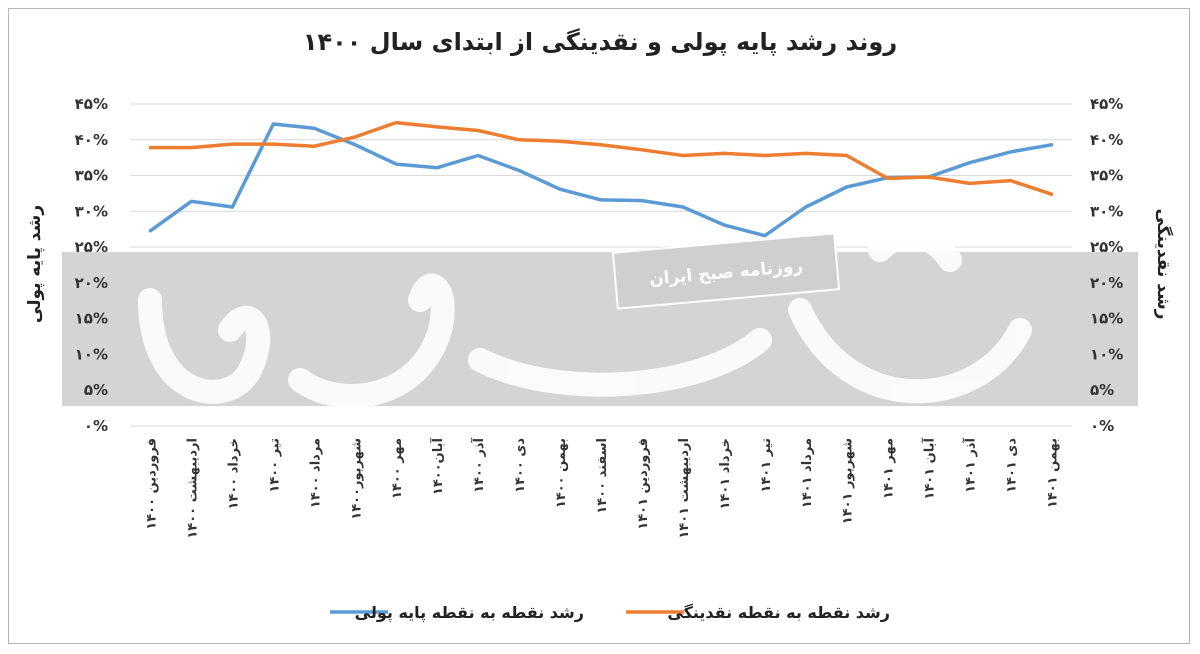 This screenshot has width=1200, height=654. What do you see at coordinates (478, 464) in the screenshot?
I see `x-tick-label: آذر ۱۴۰۰` at bounding box center [478, 464].